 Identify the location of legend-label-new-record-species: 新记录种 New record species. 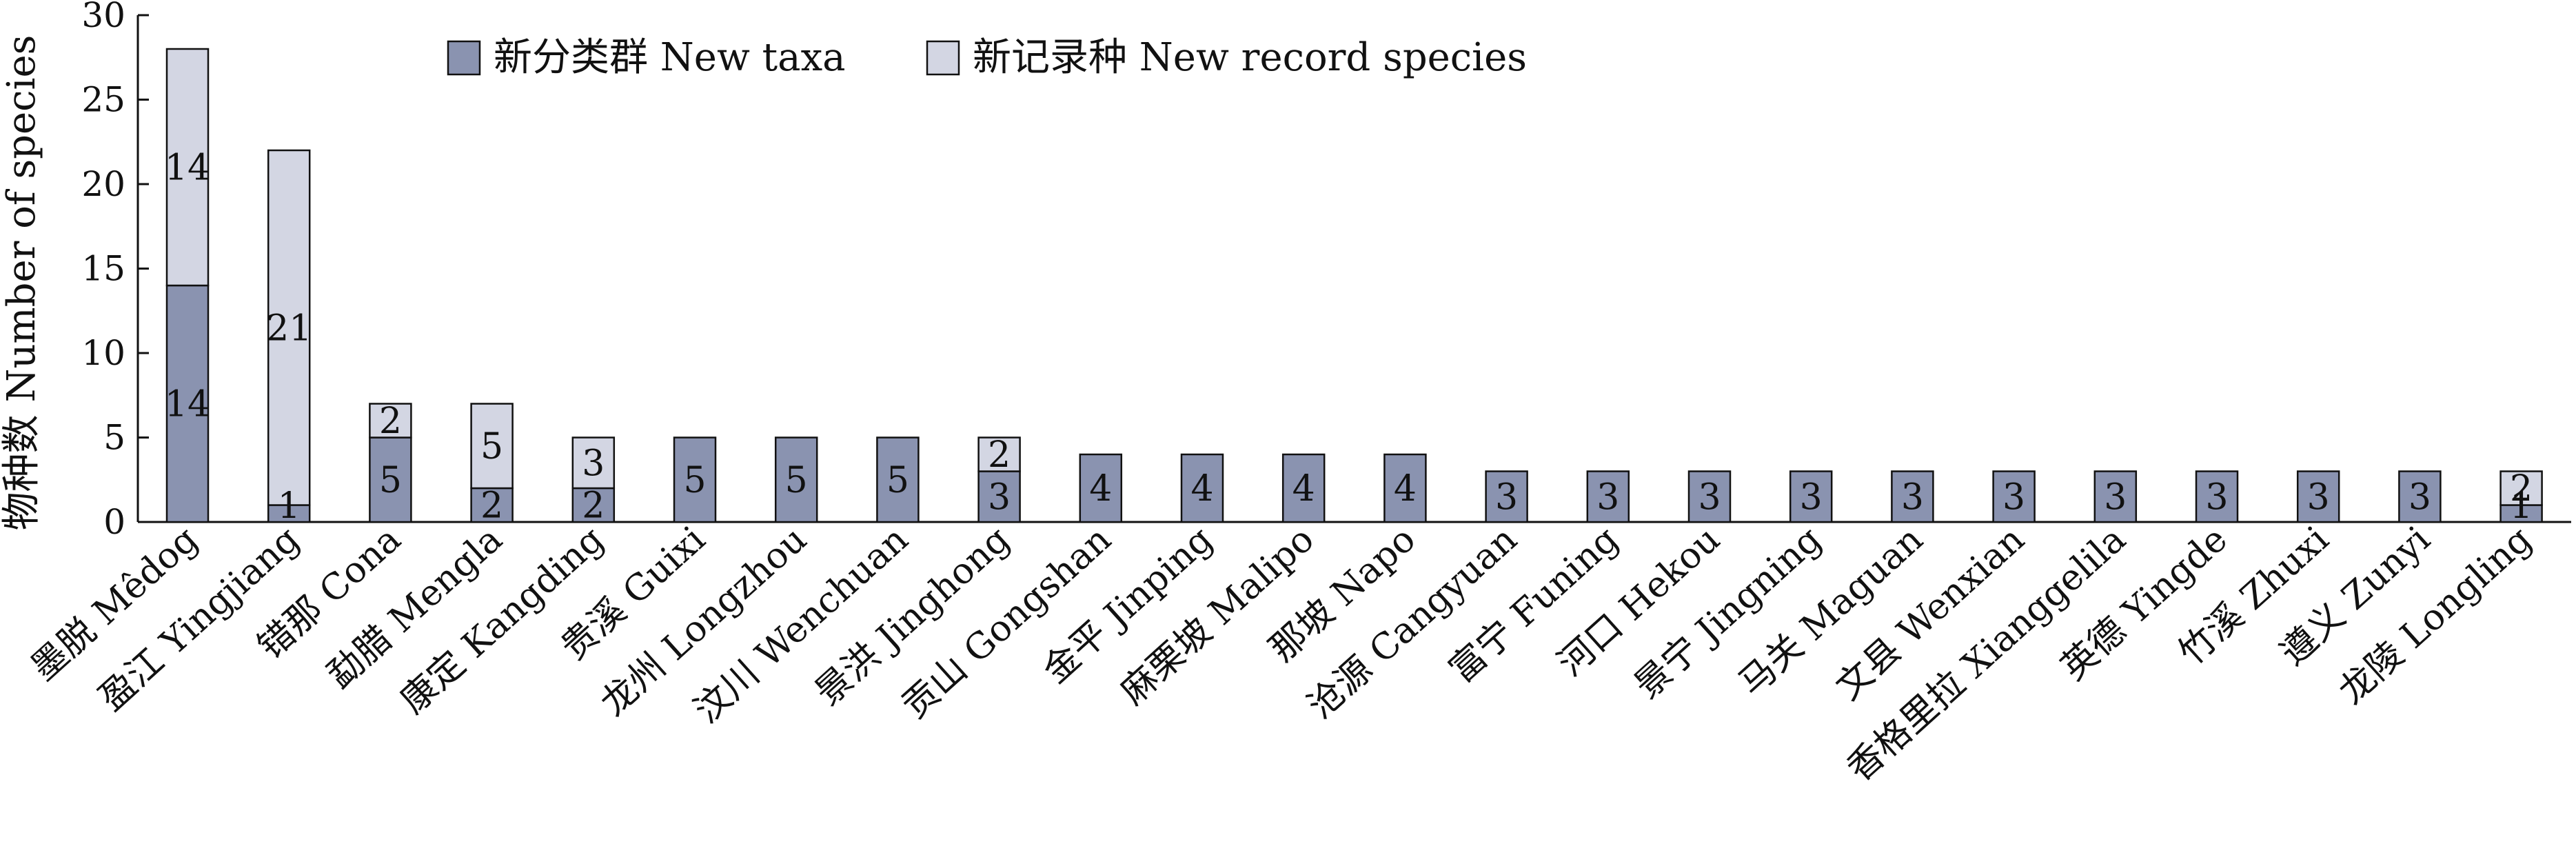
(1250, 58).